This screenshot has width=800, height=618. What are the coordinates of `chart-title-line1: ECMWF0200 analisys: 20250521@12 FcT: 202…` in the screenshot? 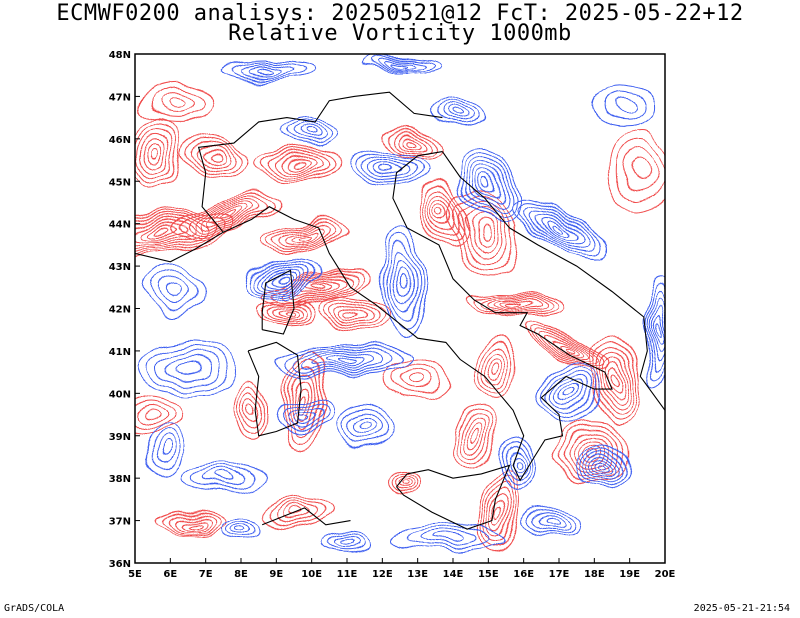 It's located at (400, 13).